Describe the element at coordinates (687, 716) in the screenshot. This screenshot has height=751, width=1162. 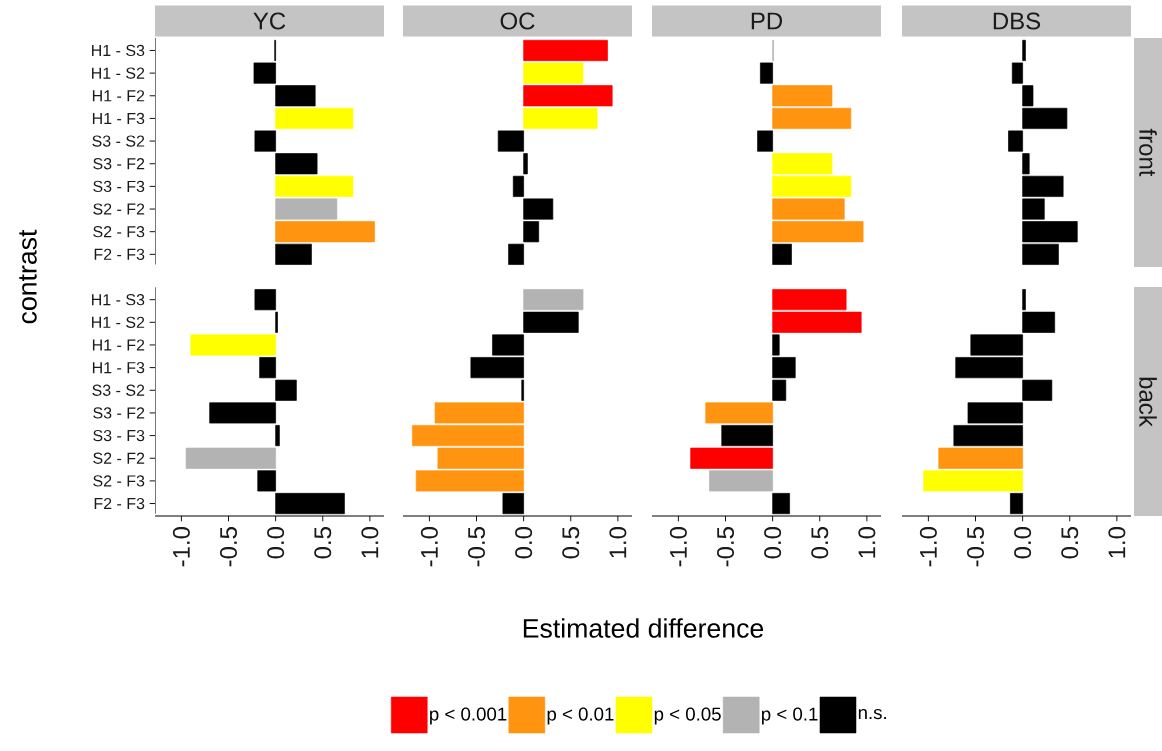
I see `legend-label: p < 0.05` at that location.